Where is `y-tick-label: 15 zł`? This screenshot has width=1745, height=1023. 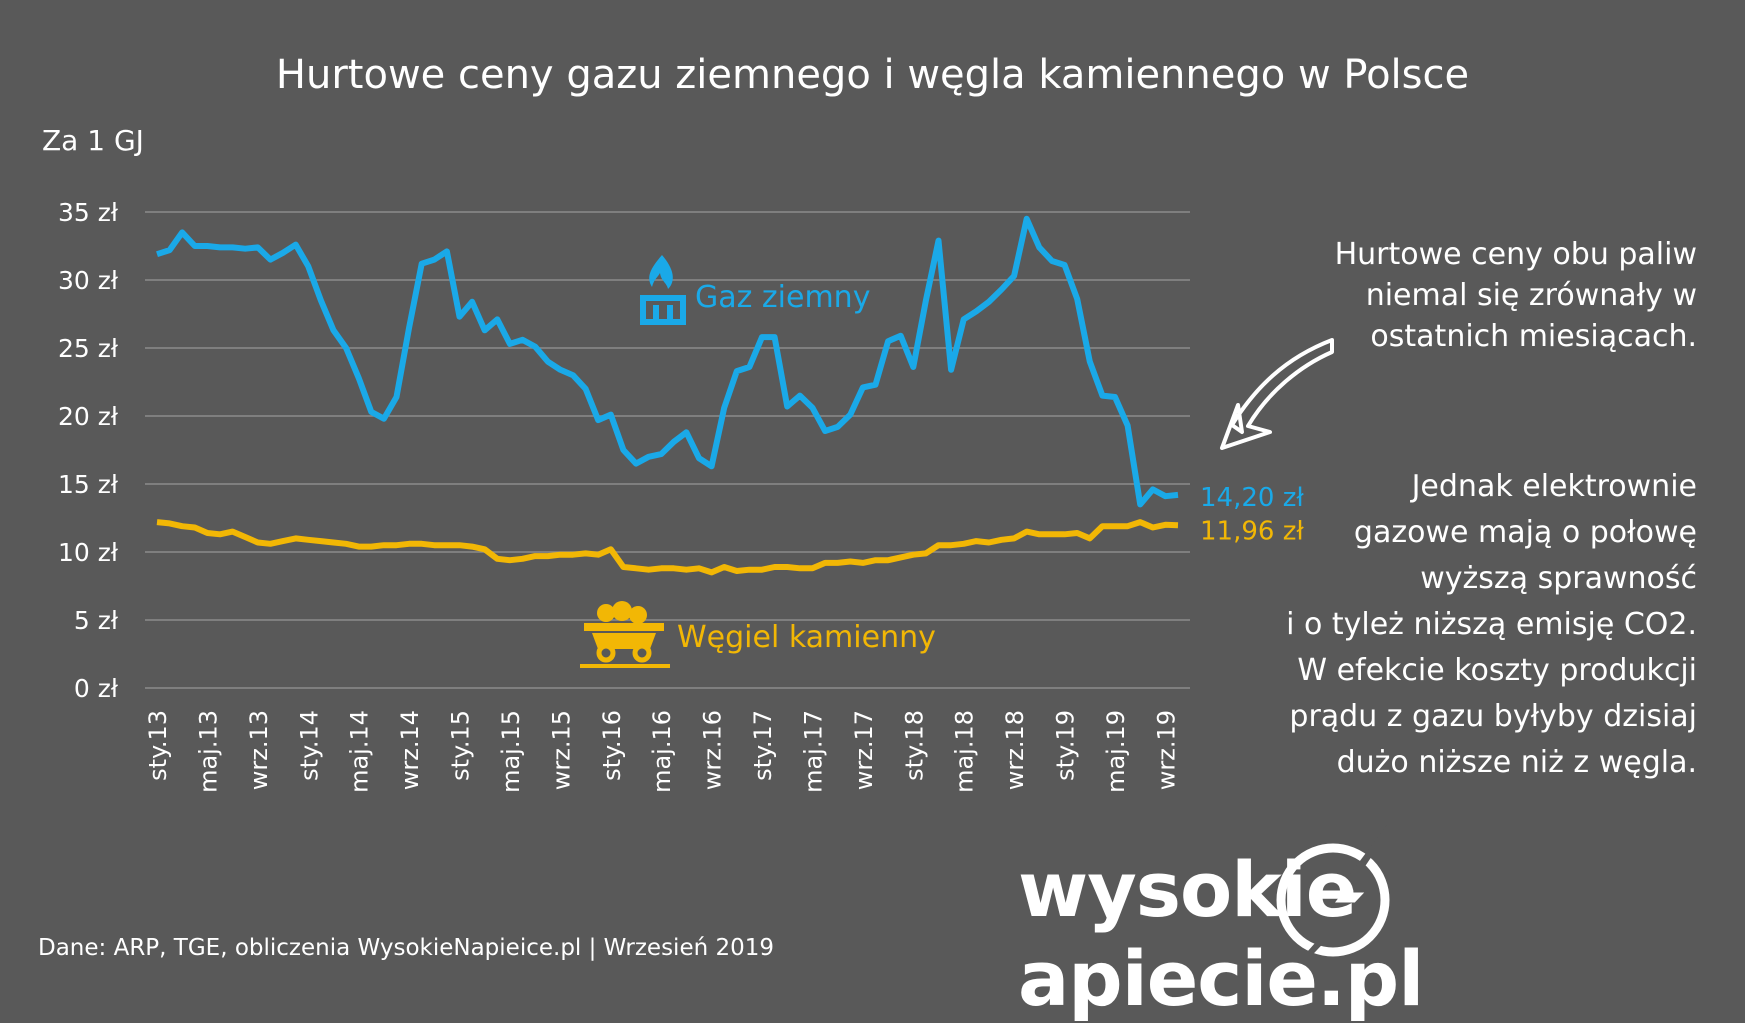 y-tick-label: 15 zł is located at coordinates (88, 484).